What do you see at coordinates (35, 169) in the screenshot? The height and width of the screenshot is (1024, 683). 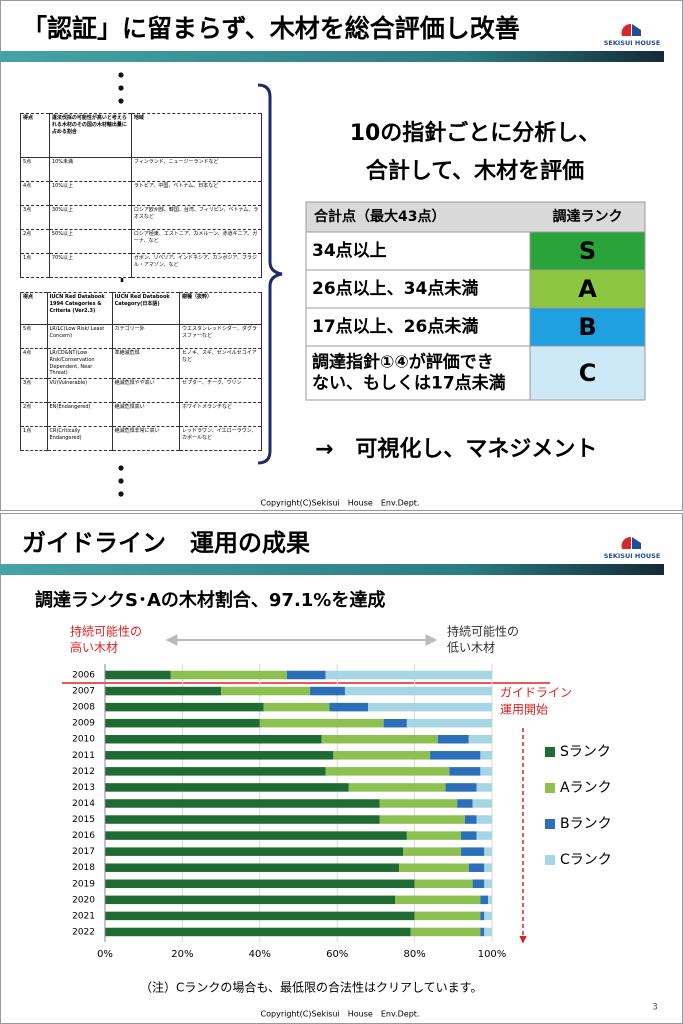 I see `table-cell: 5点` at bounding box center [35, 169].